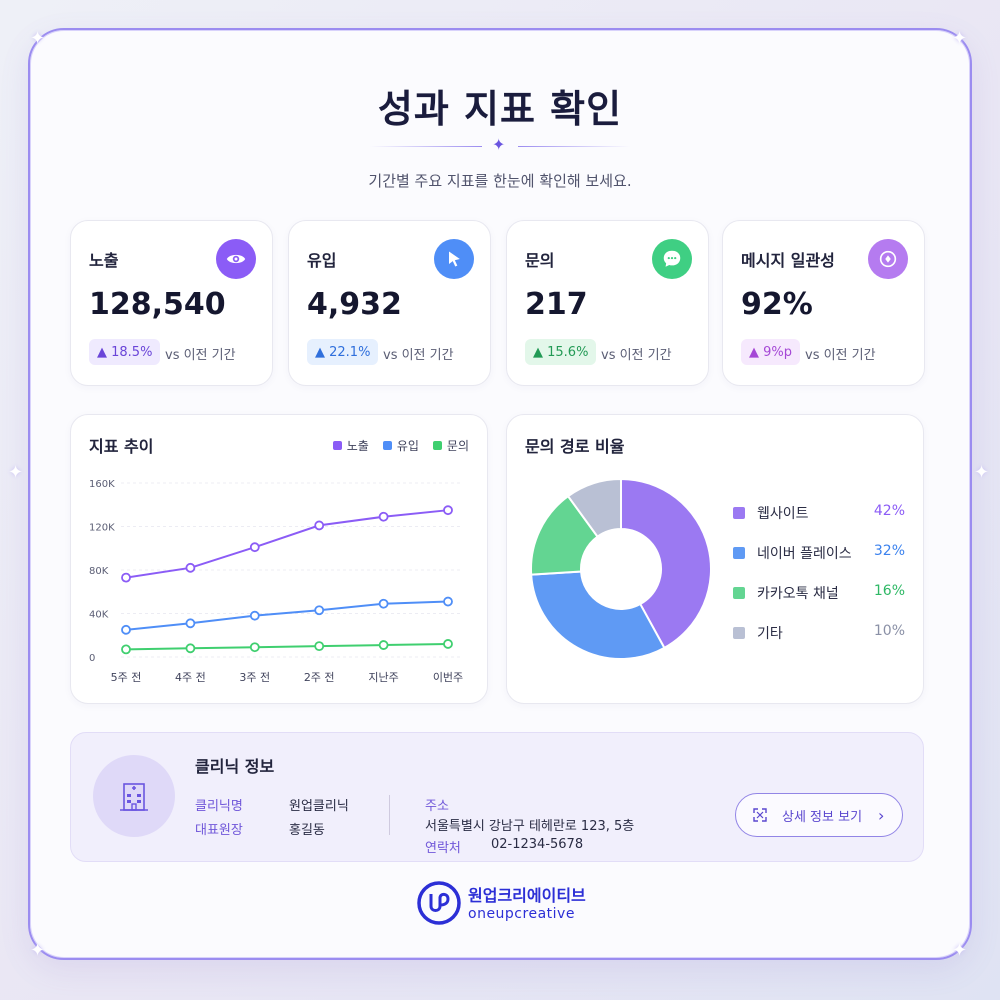 This screenshot has width=1000, height=1000. I want to click on brand-name-english: oneupcreative, so click(521, 914).